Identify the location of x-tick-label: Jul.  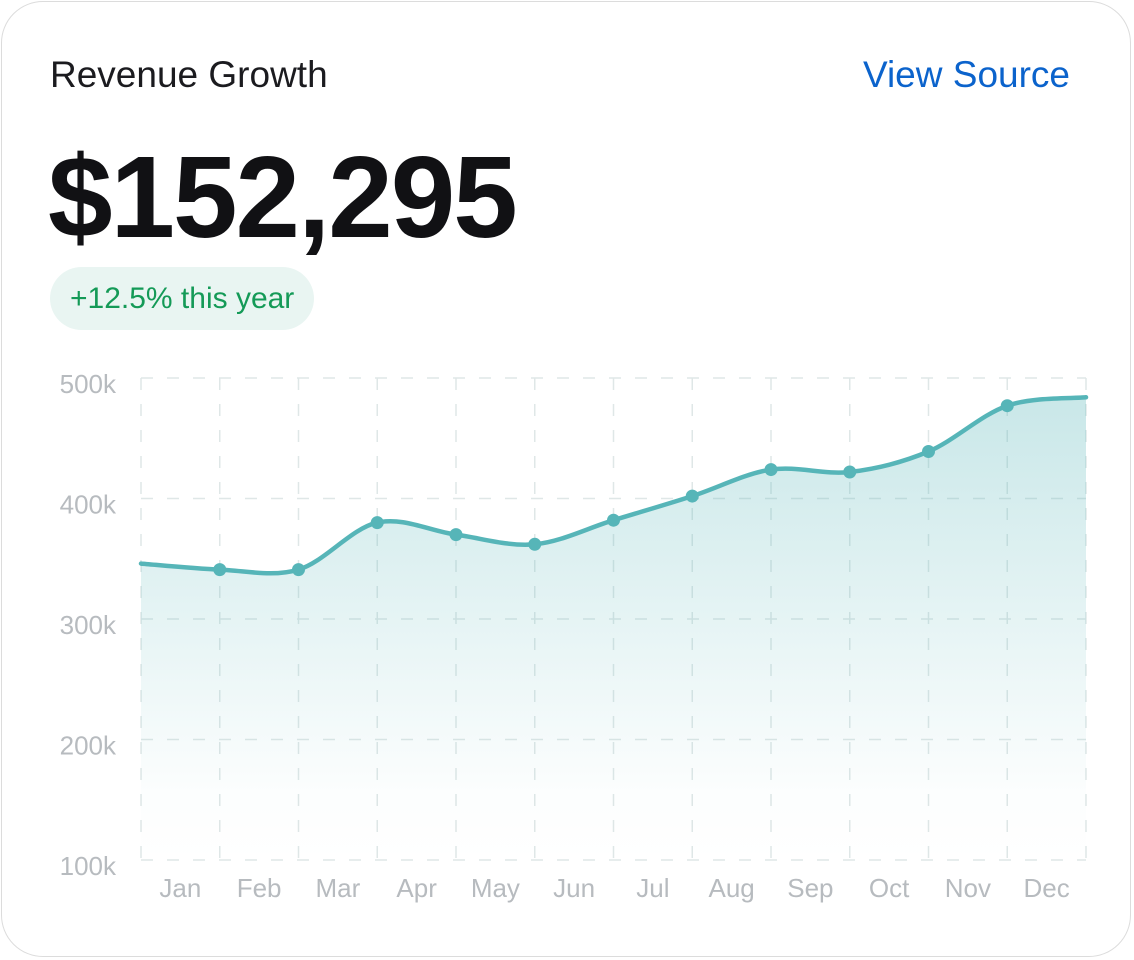
(652, 888).